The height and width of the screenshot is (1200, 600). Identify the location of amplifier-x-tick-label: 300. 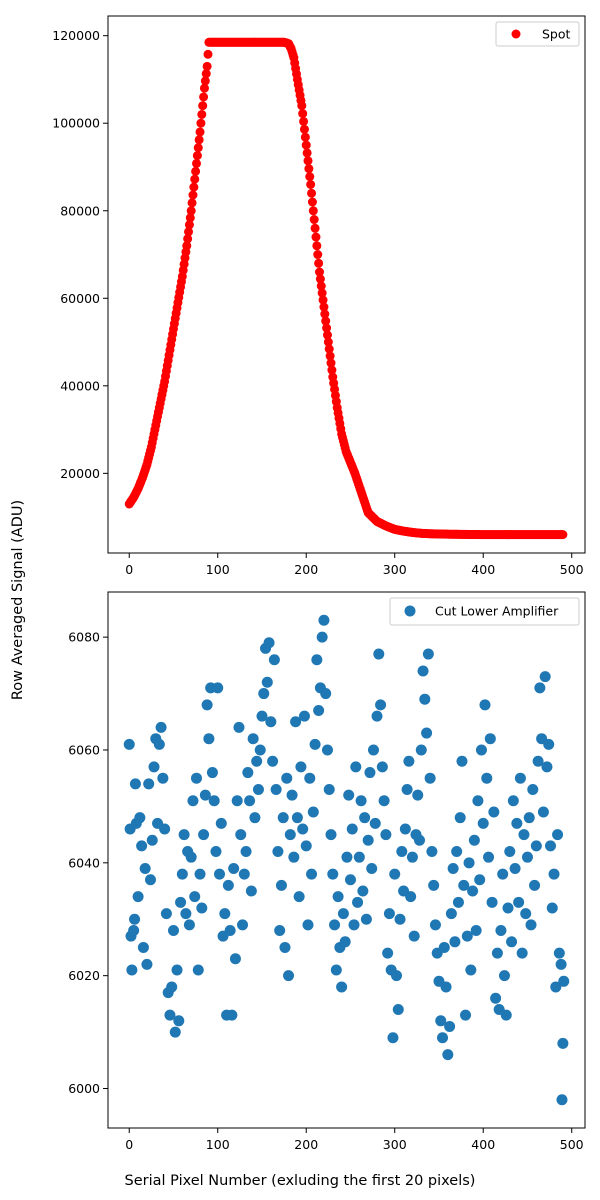
(395, 1144).